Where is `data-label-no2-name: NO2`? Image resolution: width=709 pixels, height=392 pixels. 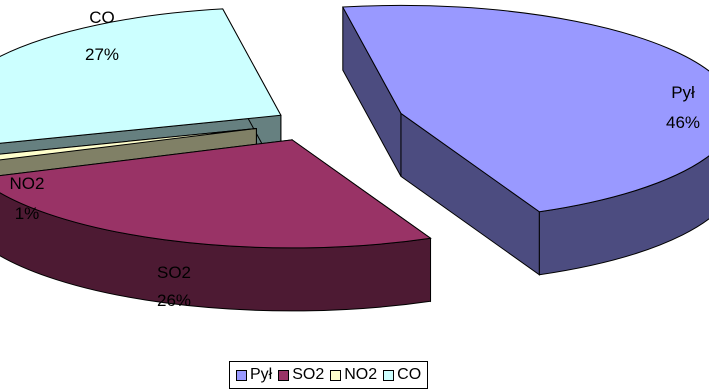 data-label-no2-name: NO2 is located at coordinates (27, 183).